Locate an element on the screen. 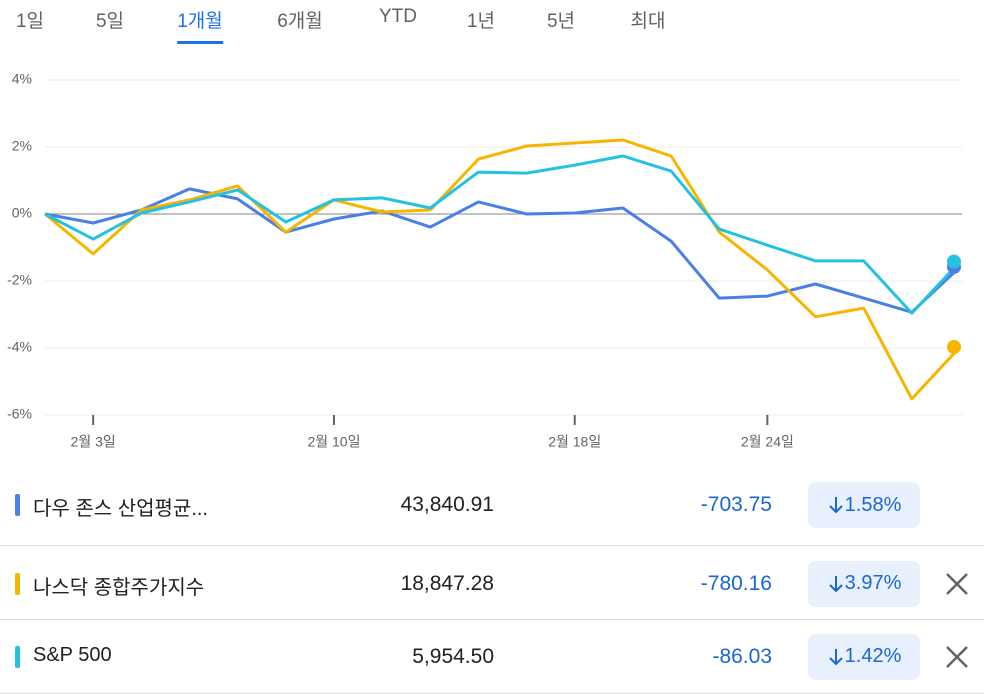  range-tab: 1개월 is located at coordinates (200, 25).